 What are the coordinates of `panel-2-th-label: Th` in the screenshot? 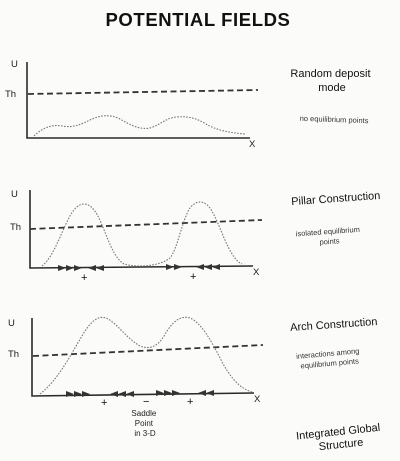 It's located at (15, 227).